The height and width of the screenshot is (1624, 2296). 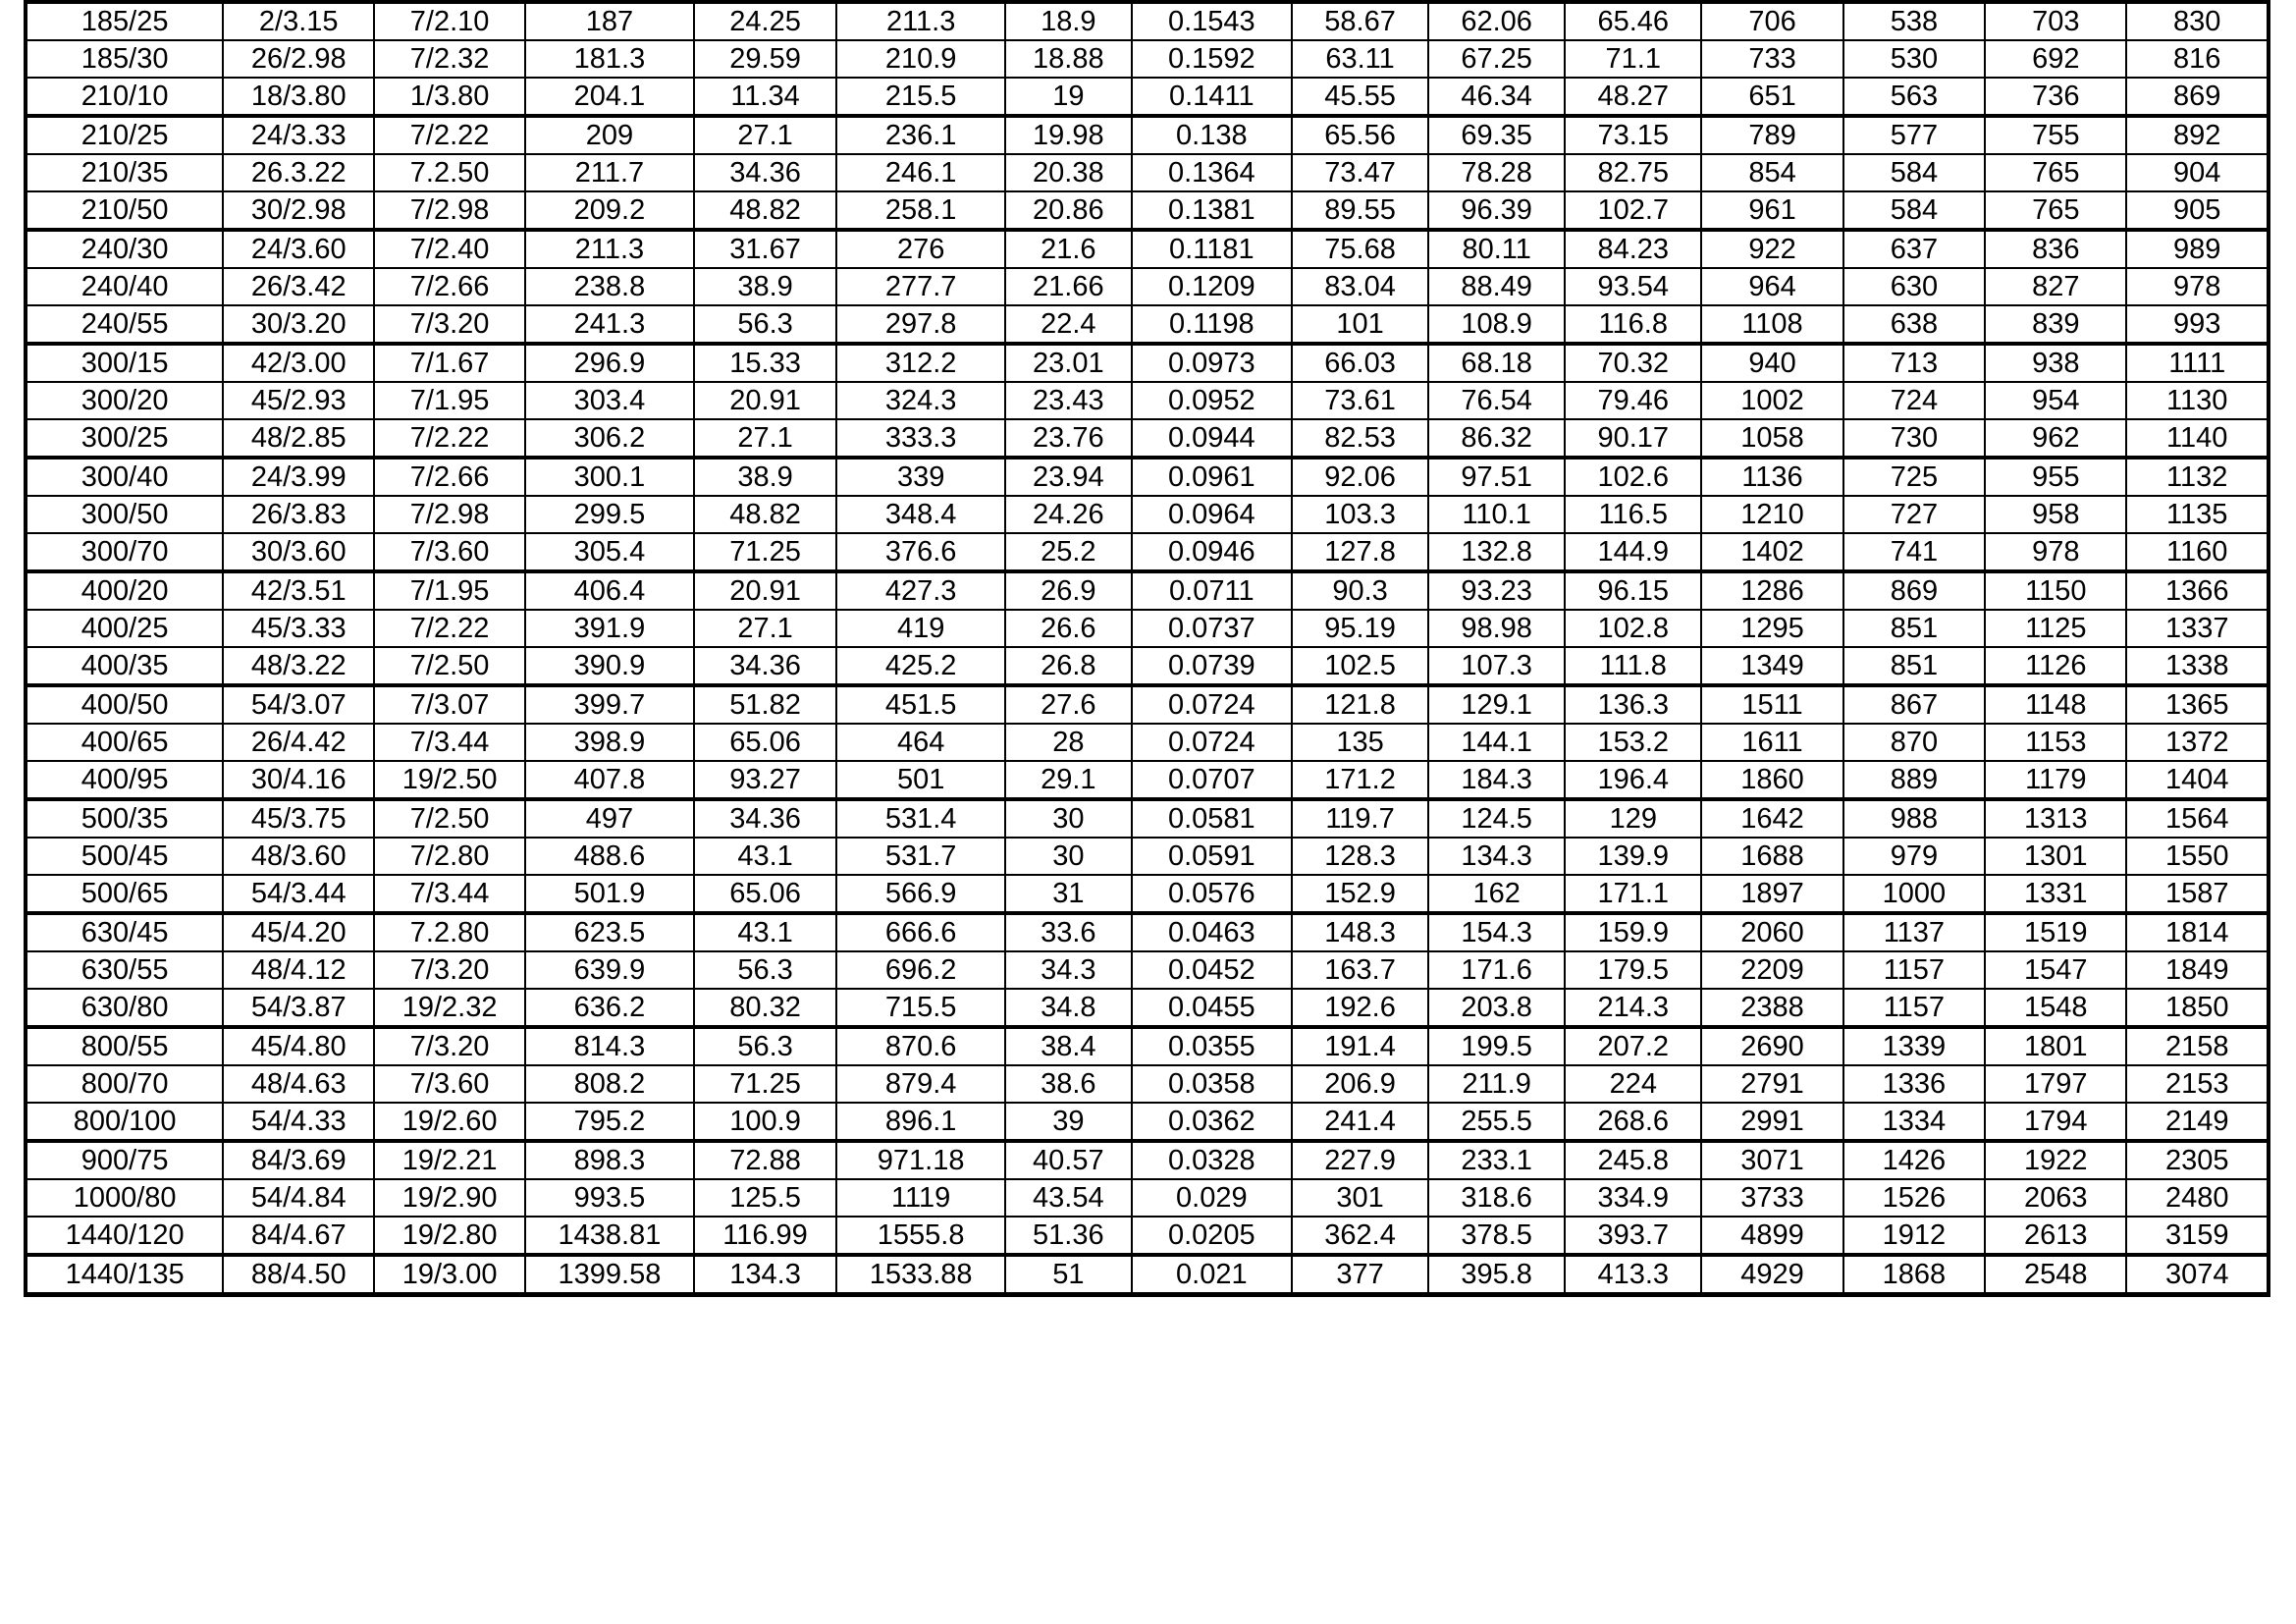 What do you see at coordinates (2197, 742) in the screenshot?
I see `table-cell: 1372` at bounding box center [2197, 742].